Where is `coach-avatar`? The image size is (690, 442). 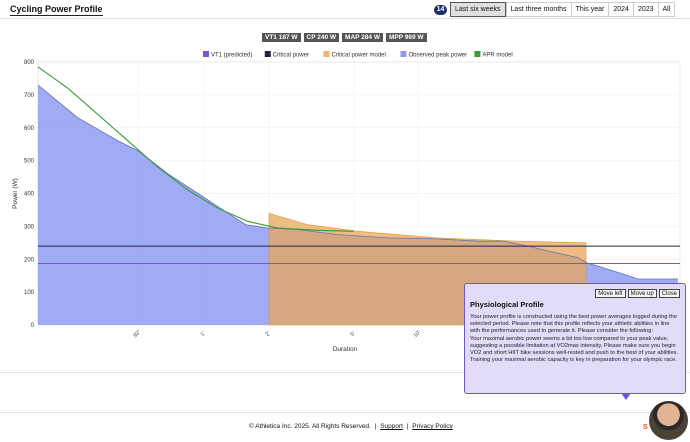 coach-avatar is located at coordinates (668, 420).